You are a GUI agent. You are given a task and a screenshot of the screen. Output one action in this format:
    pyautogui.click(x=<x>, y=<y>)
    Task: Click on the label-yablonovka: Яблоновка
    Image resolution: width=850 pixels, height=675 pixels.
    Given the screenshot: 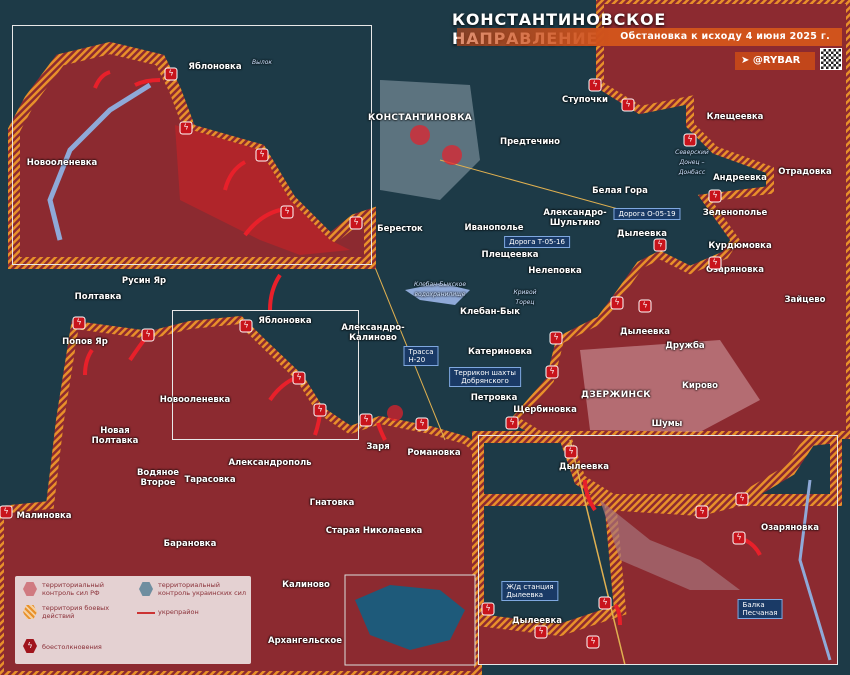 What is the action you would take?
    pyautogui.click(x=285, y=321)
    